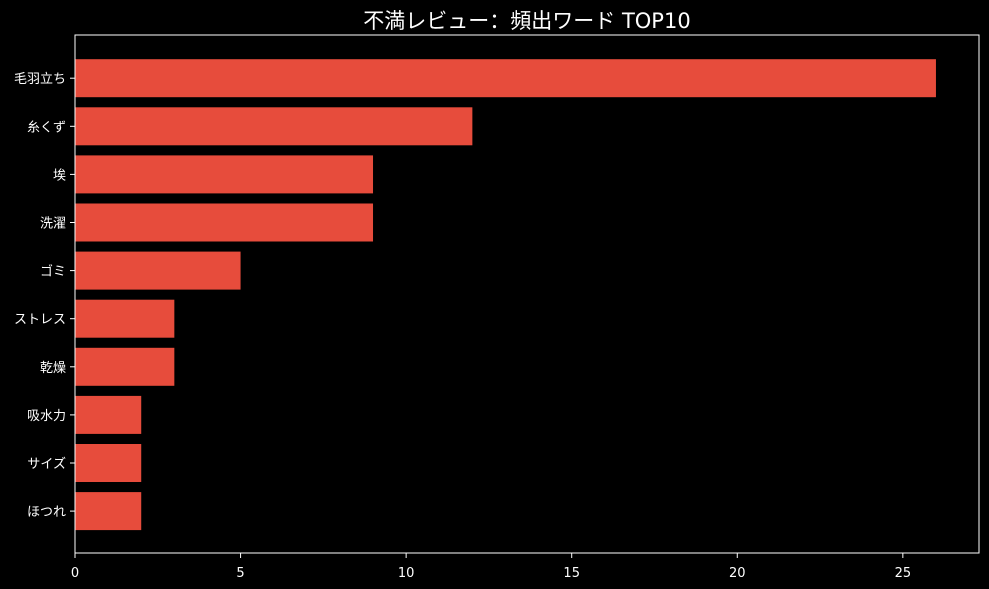 This screenshot has width=989, height=589. Describe the element at coordinates (46, 512) in the screenshot. I see `category-label-9: ほつれ` at that location.